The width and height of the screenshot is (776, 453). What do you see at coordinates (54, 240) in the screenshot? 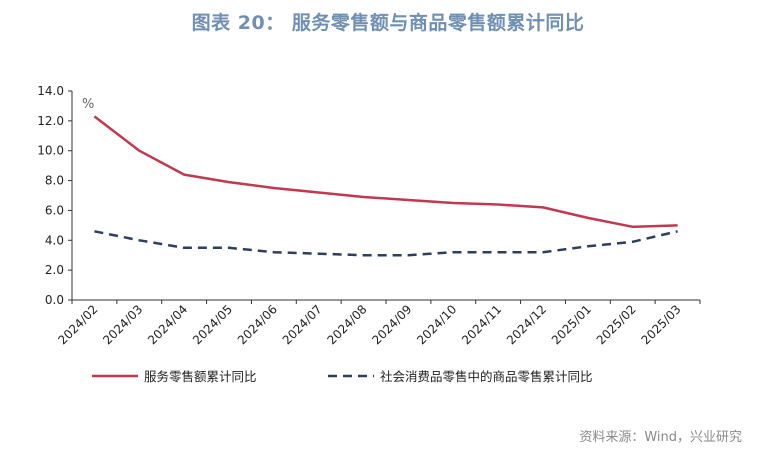
I see `y-tick-label: 4.0` at bounding box center [54, 240].